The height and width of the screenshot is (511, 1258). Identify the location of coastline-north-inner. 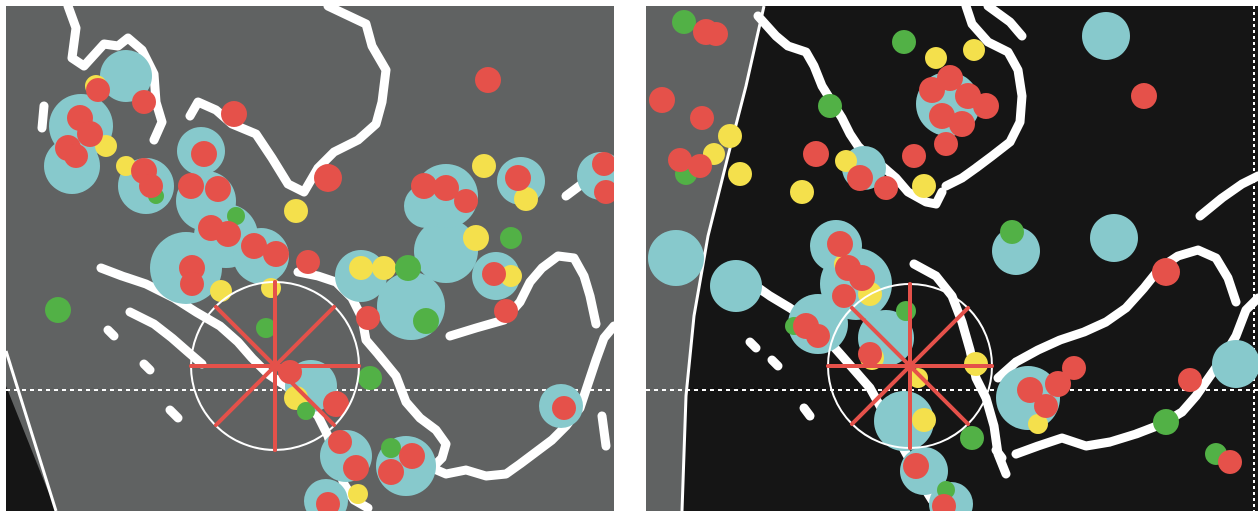
(984, 98).